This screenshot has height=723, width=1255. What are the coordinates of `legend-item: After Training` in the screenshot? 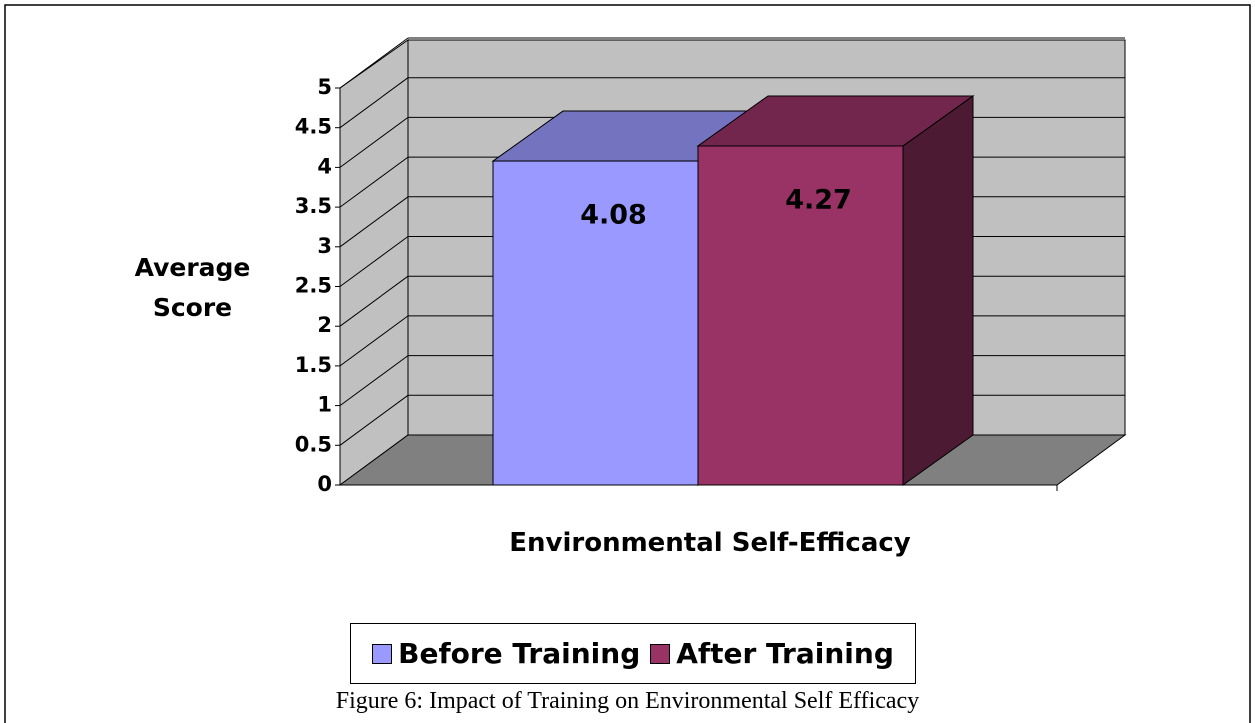 It's located at (772, 653).